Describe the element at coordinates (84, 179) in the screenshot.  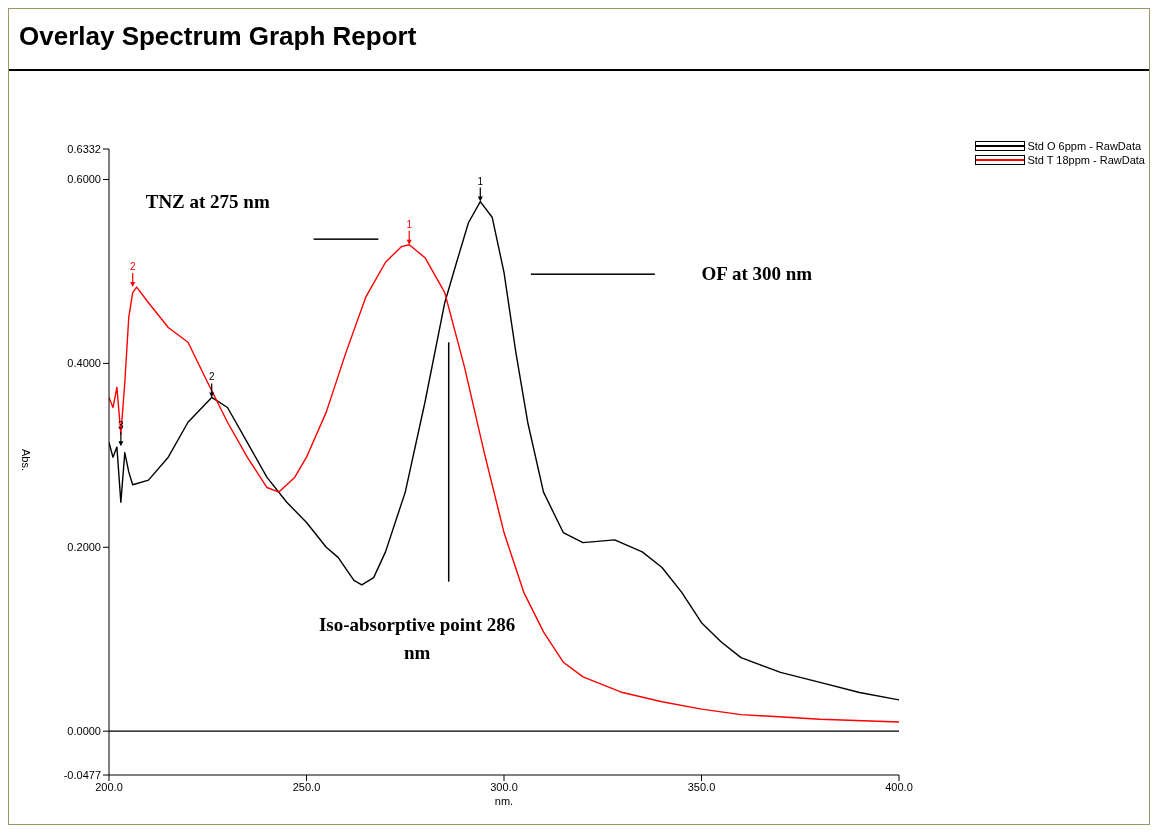
I see `y-tick-label: 0.6000` at that location.